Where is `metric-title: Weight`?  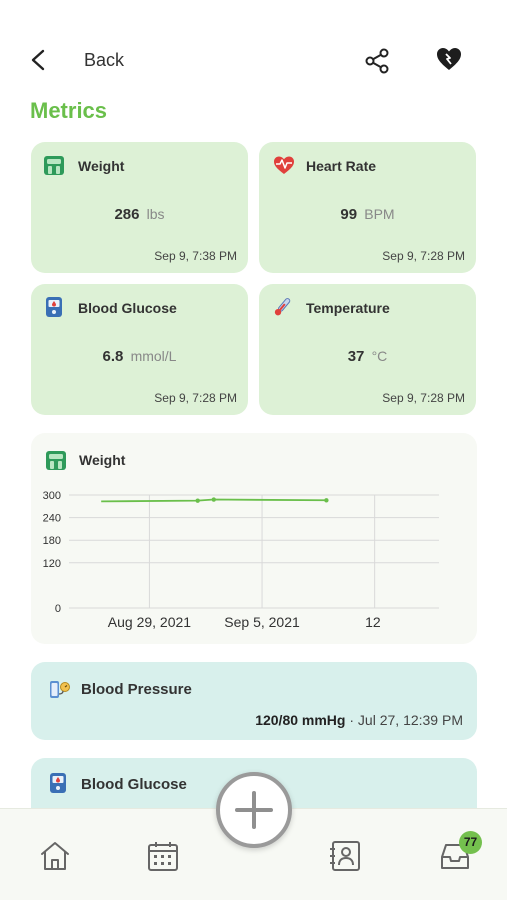 metric-title: Weight is located at coordinates (101, 166).